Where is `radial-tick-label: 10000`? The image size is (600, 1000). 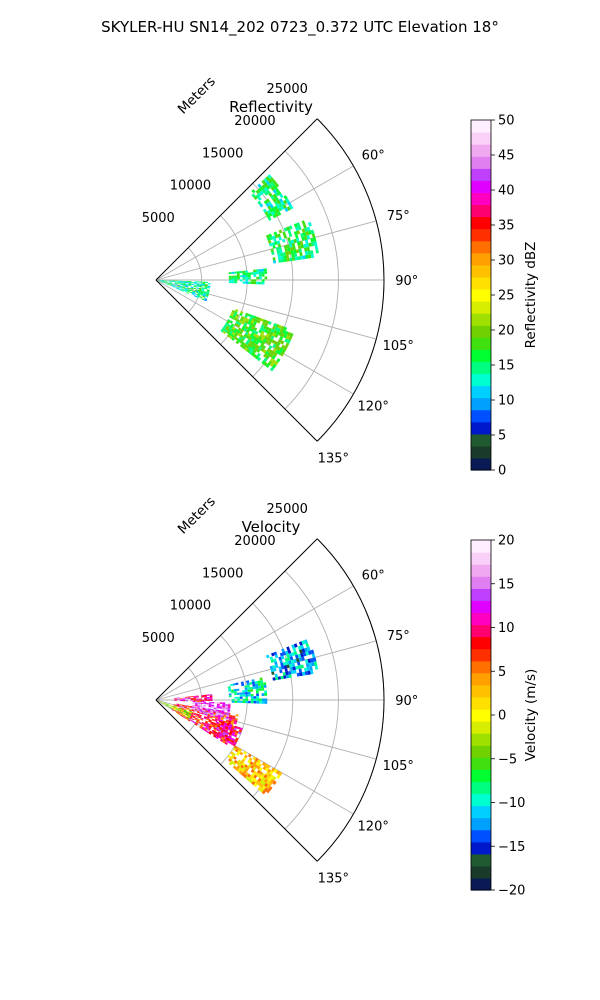
radial-tick-label: 10000 is located at coordinates (190, 606).